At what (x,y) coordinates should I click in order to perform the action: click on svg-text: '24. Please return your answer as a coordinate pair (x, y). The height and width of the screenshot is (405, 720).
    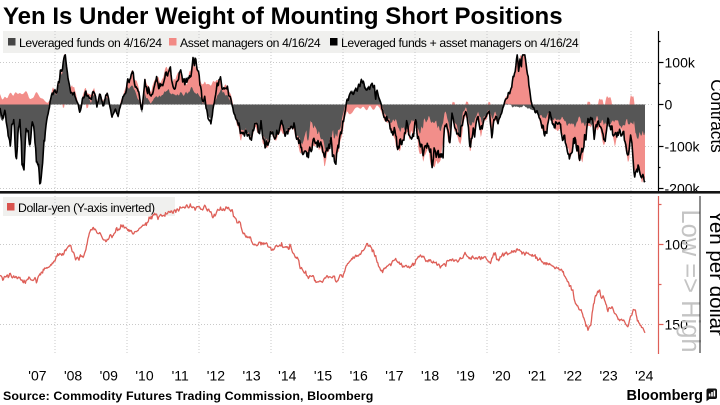
    Looking at the image, I should click on (644, 376).